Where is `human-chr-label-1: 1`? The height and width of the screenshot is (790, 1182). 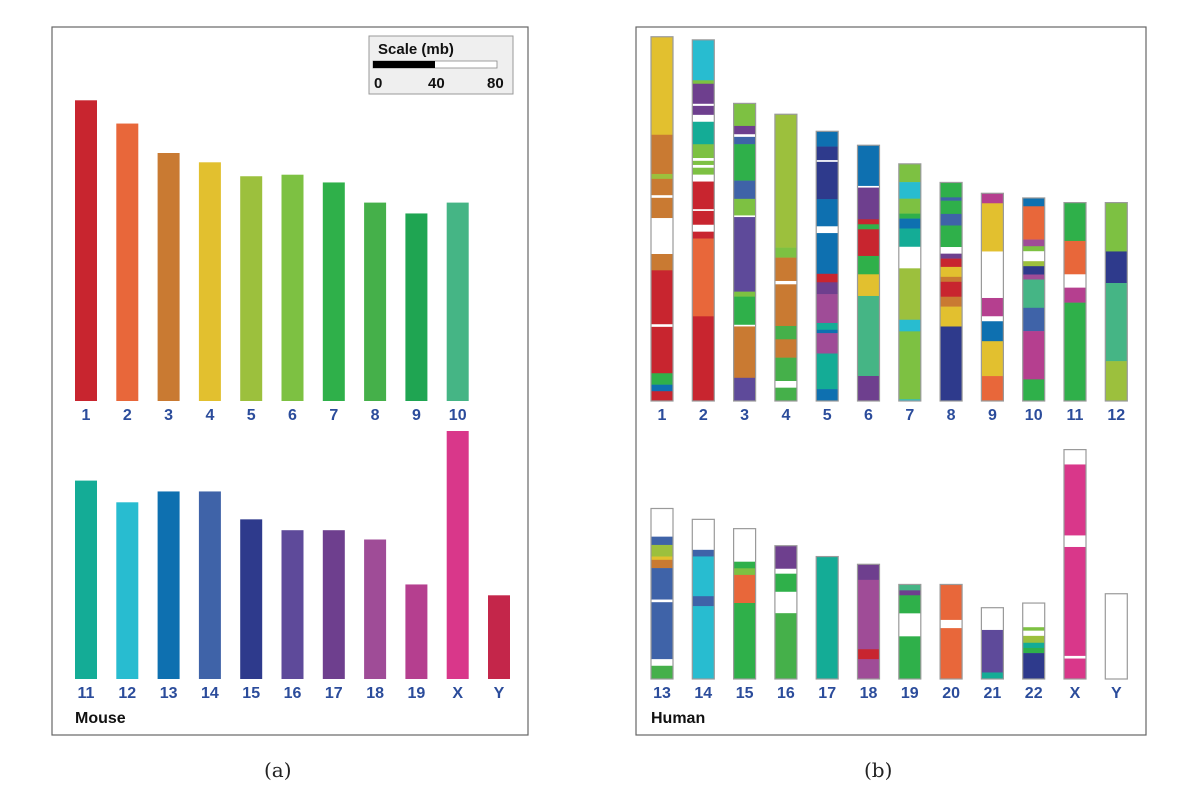
human-chr-label-1: 1 is located at coordinates (662, 415).